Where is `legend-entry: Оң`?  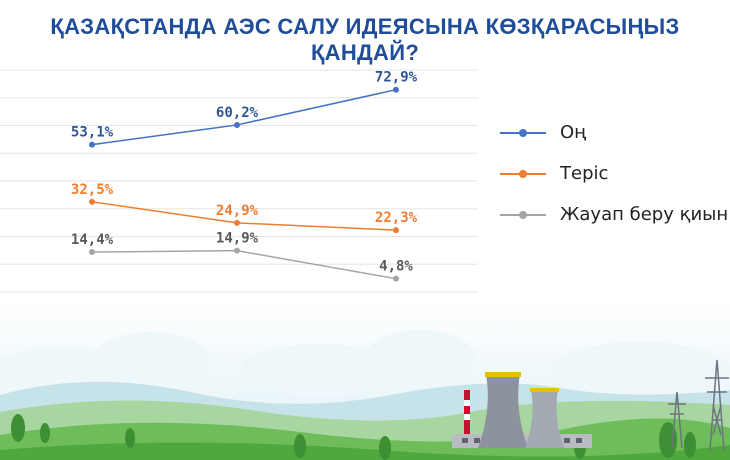
legend-entry: Оң is located at coordinates (614, 132).